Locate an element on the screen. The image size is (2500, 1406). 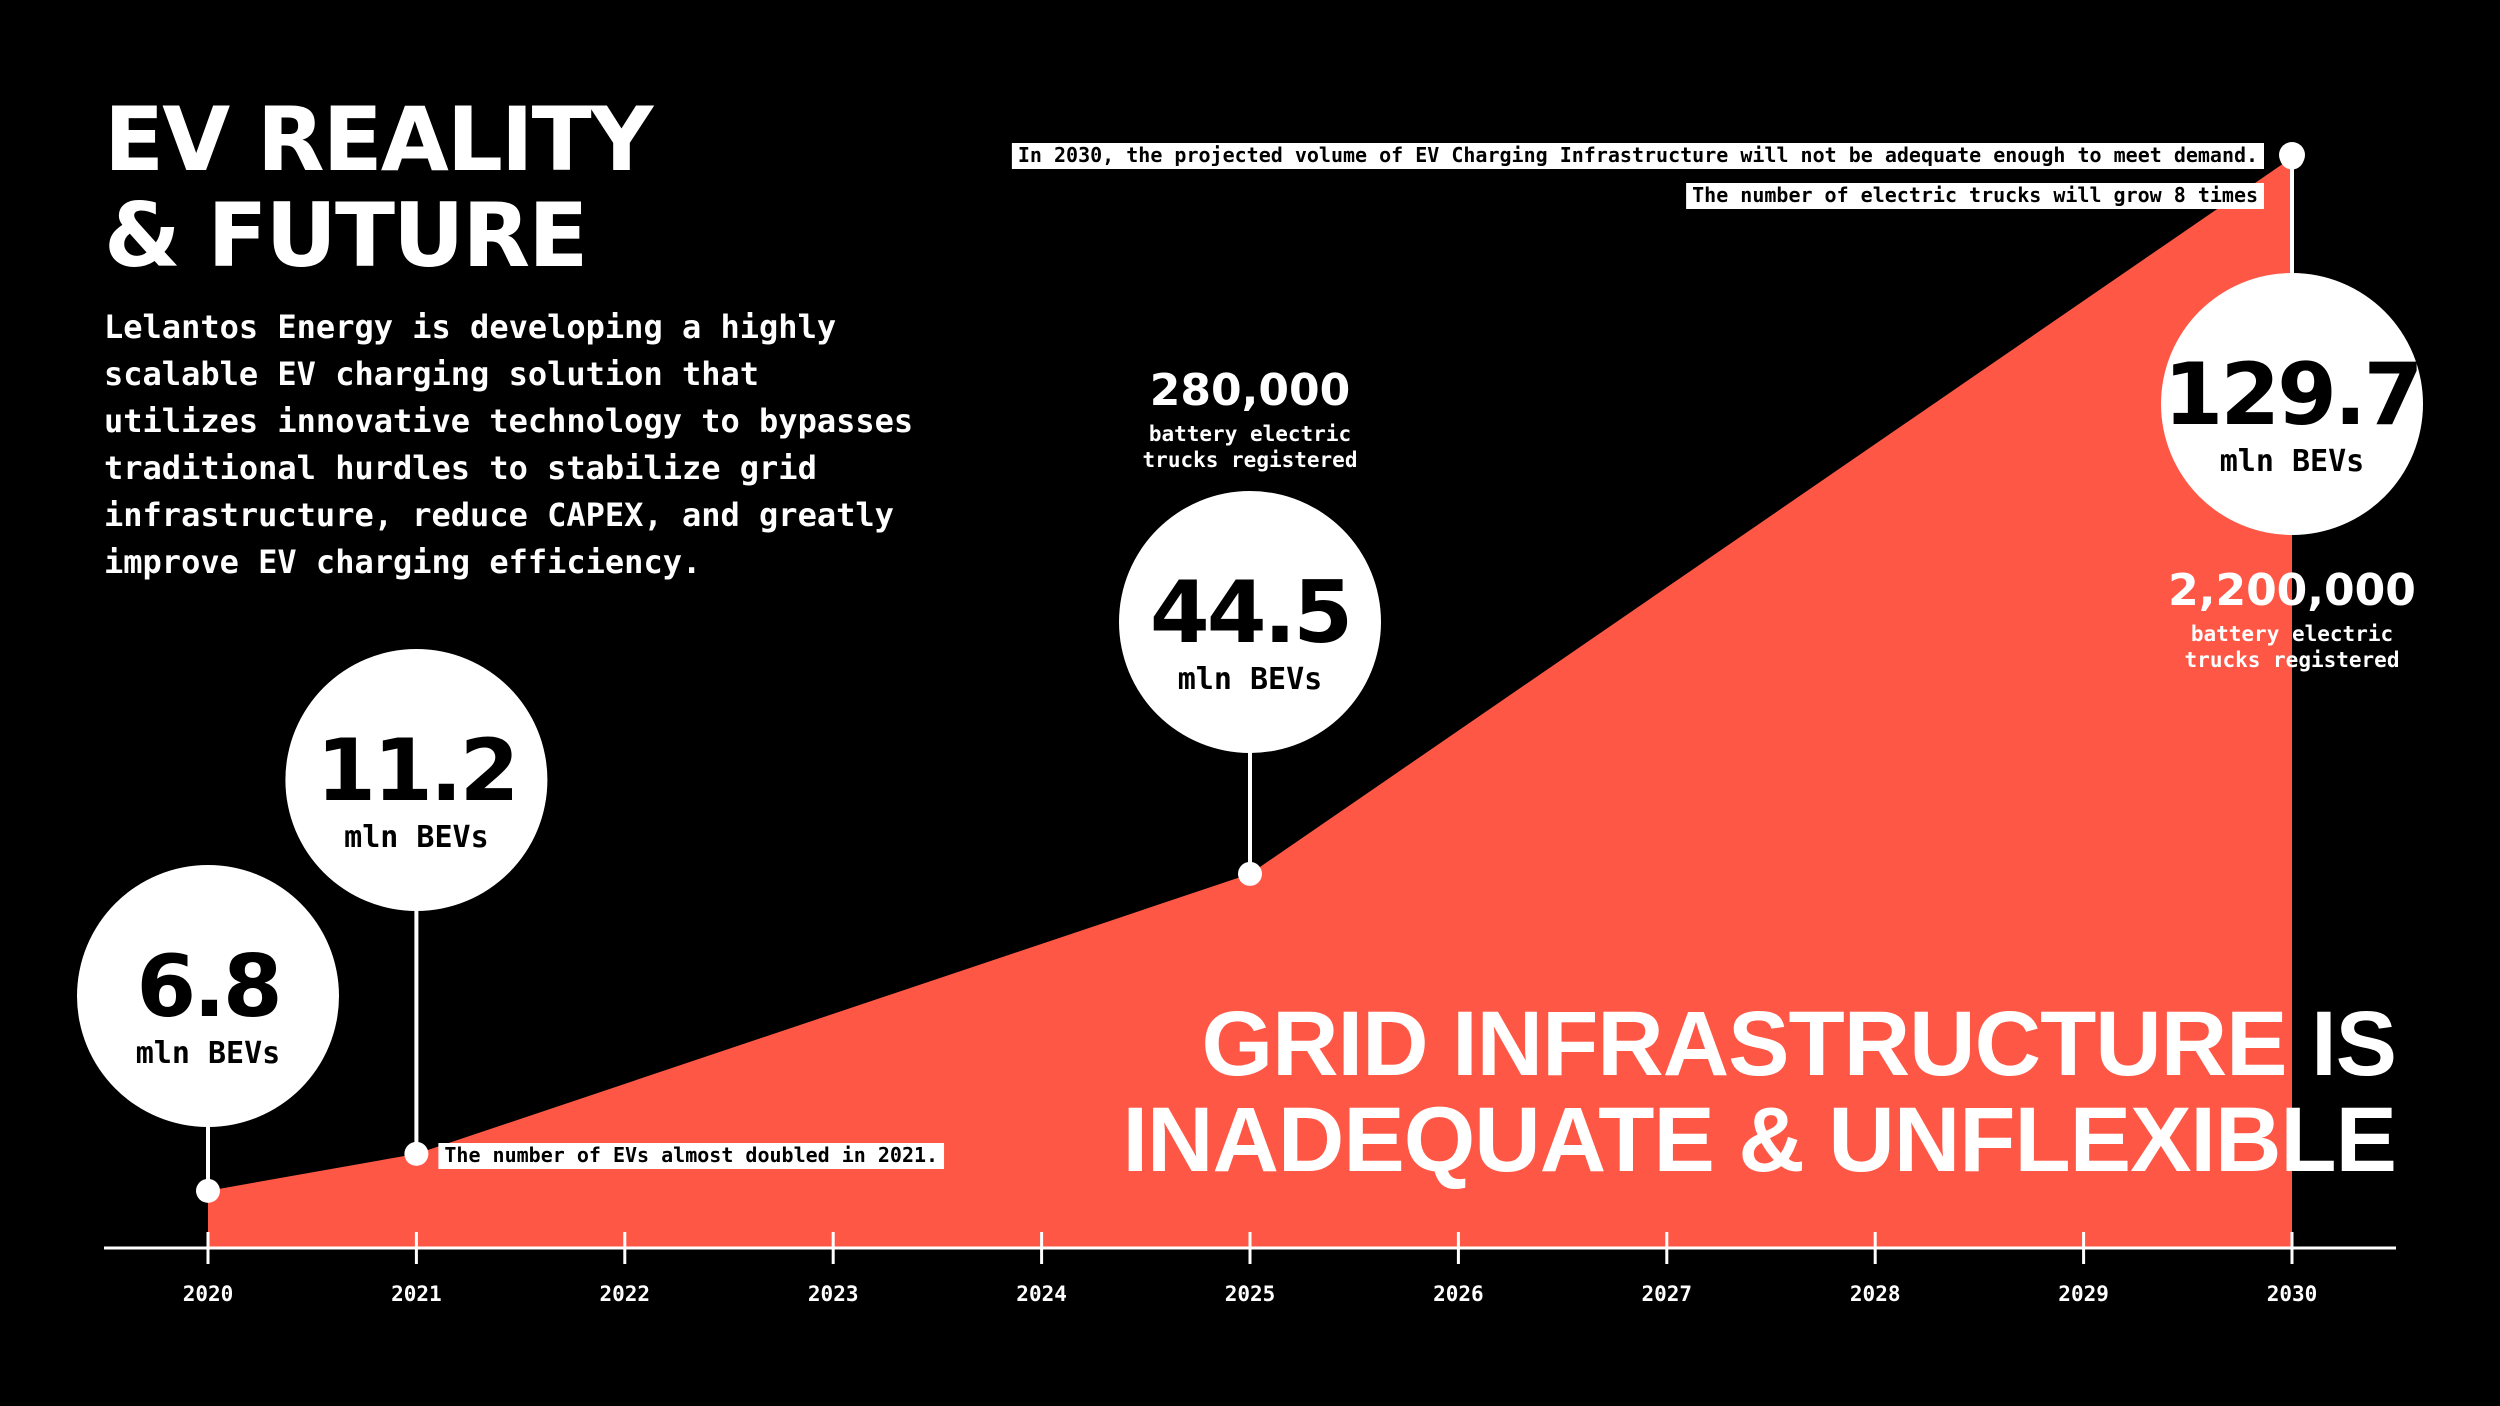
x-tick-label: 2023 is located at coordinates (833, 1294).